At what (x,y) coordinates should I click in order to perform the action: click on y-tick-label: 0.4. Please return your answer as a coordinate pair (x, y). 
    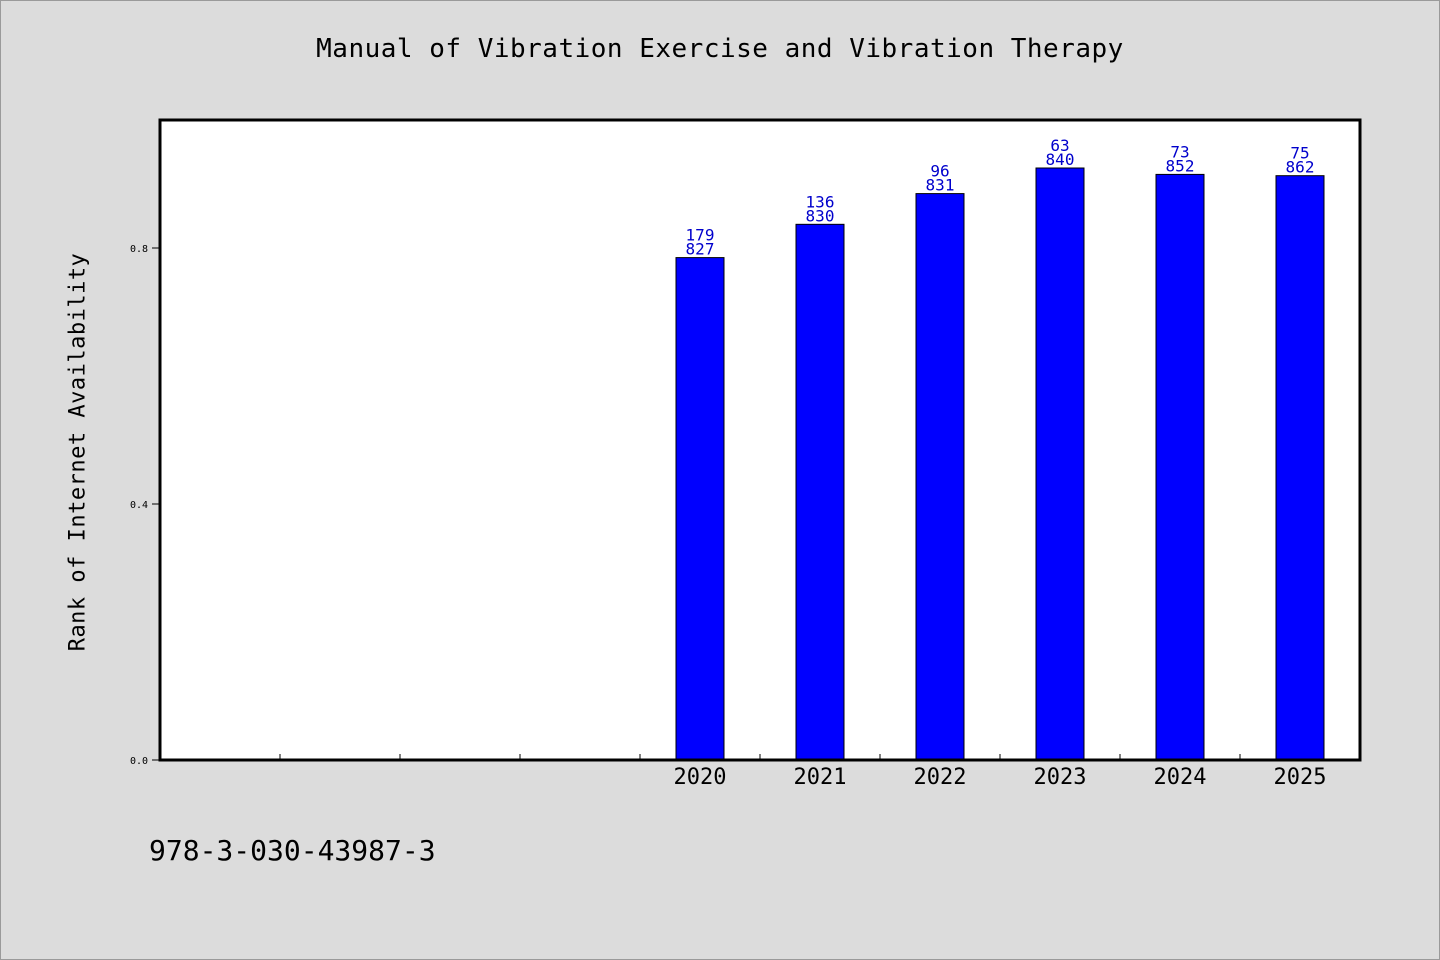
    Looking at the image, I should click on (139, 505).